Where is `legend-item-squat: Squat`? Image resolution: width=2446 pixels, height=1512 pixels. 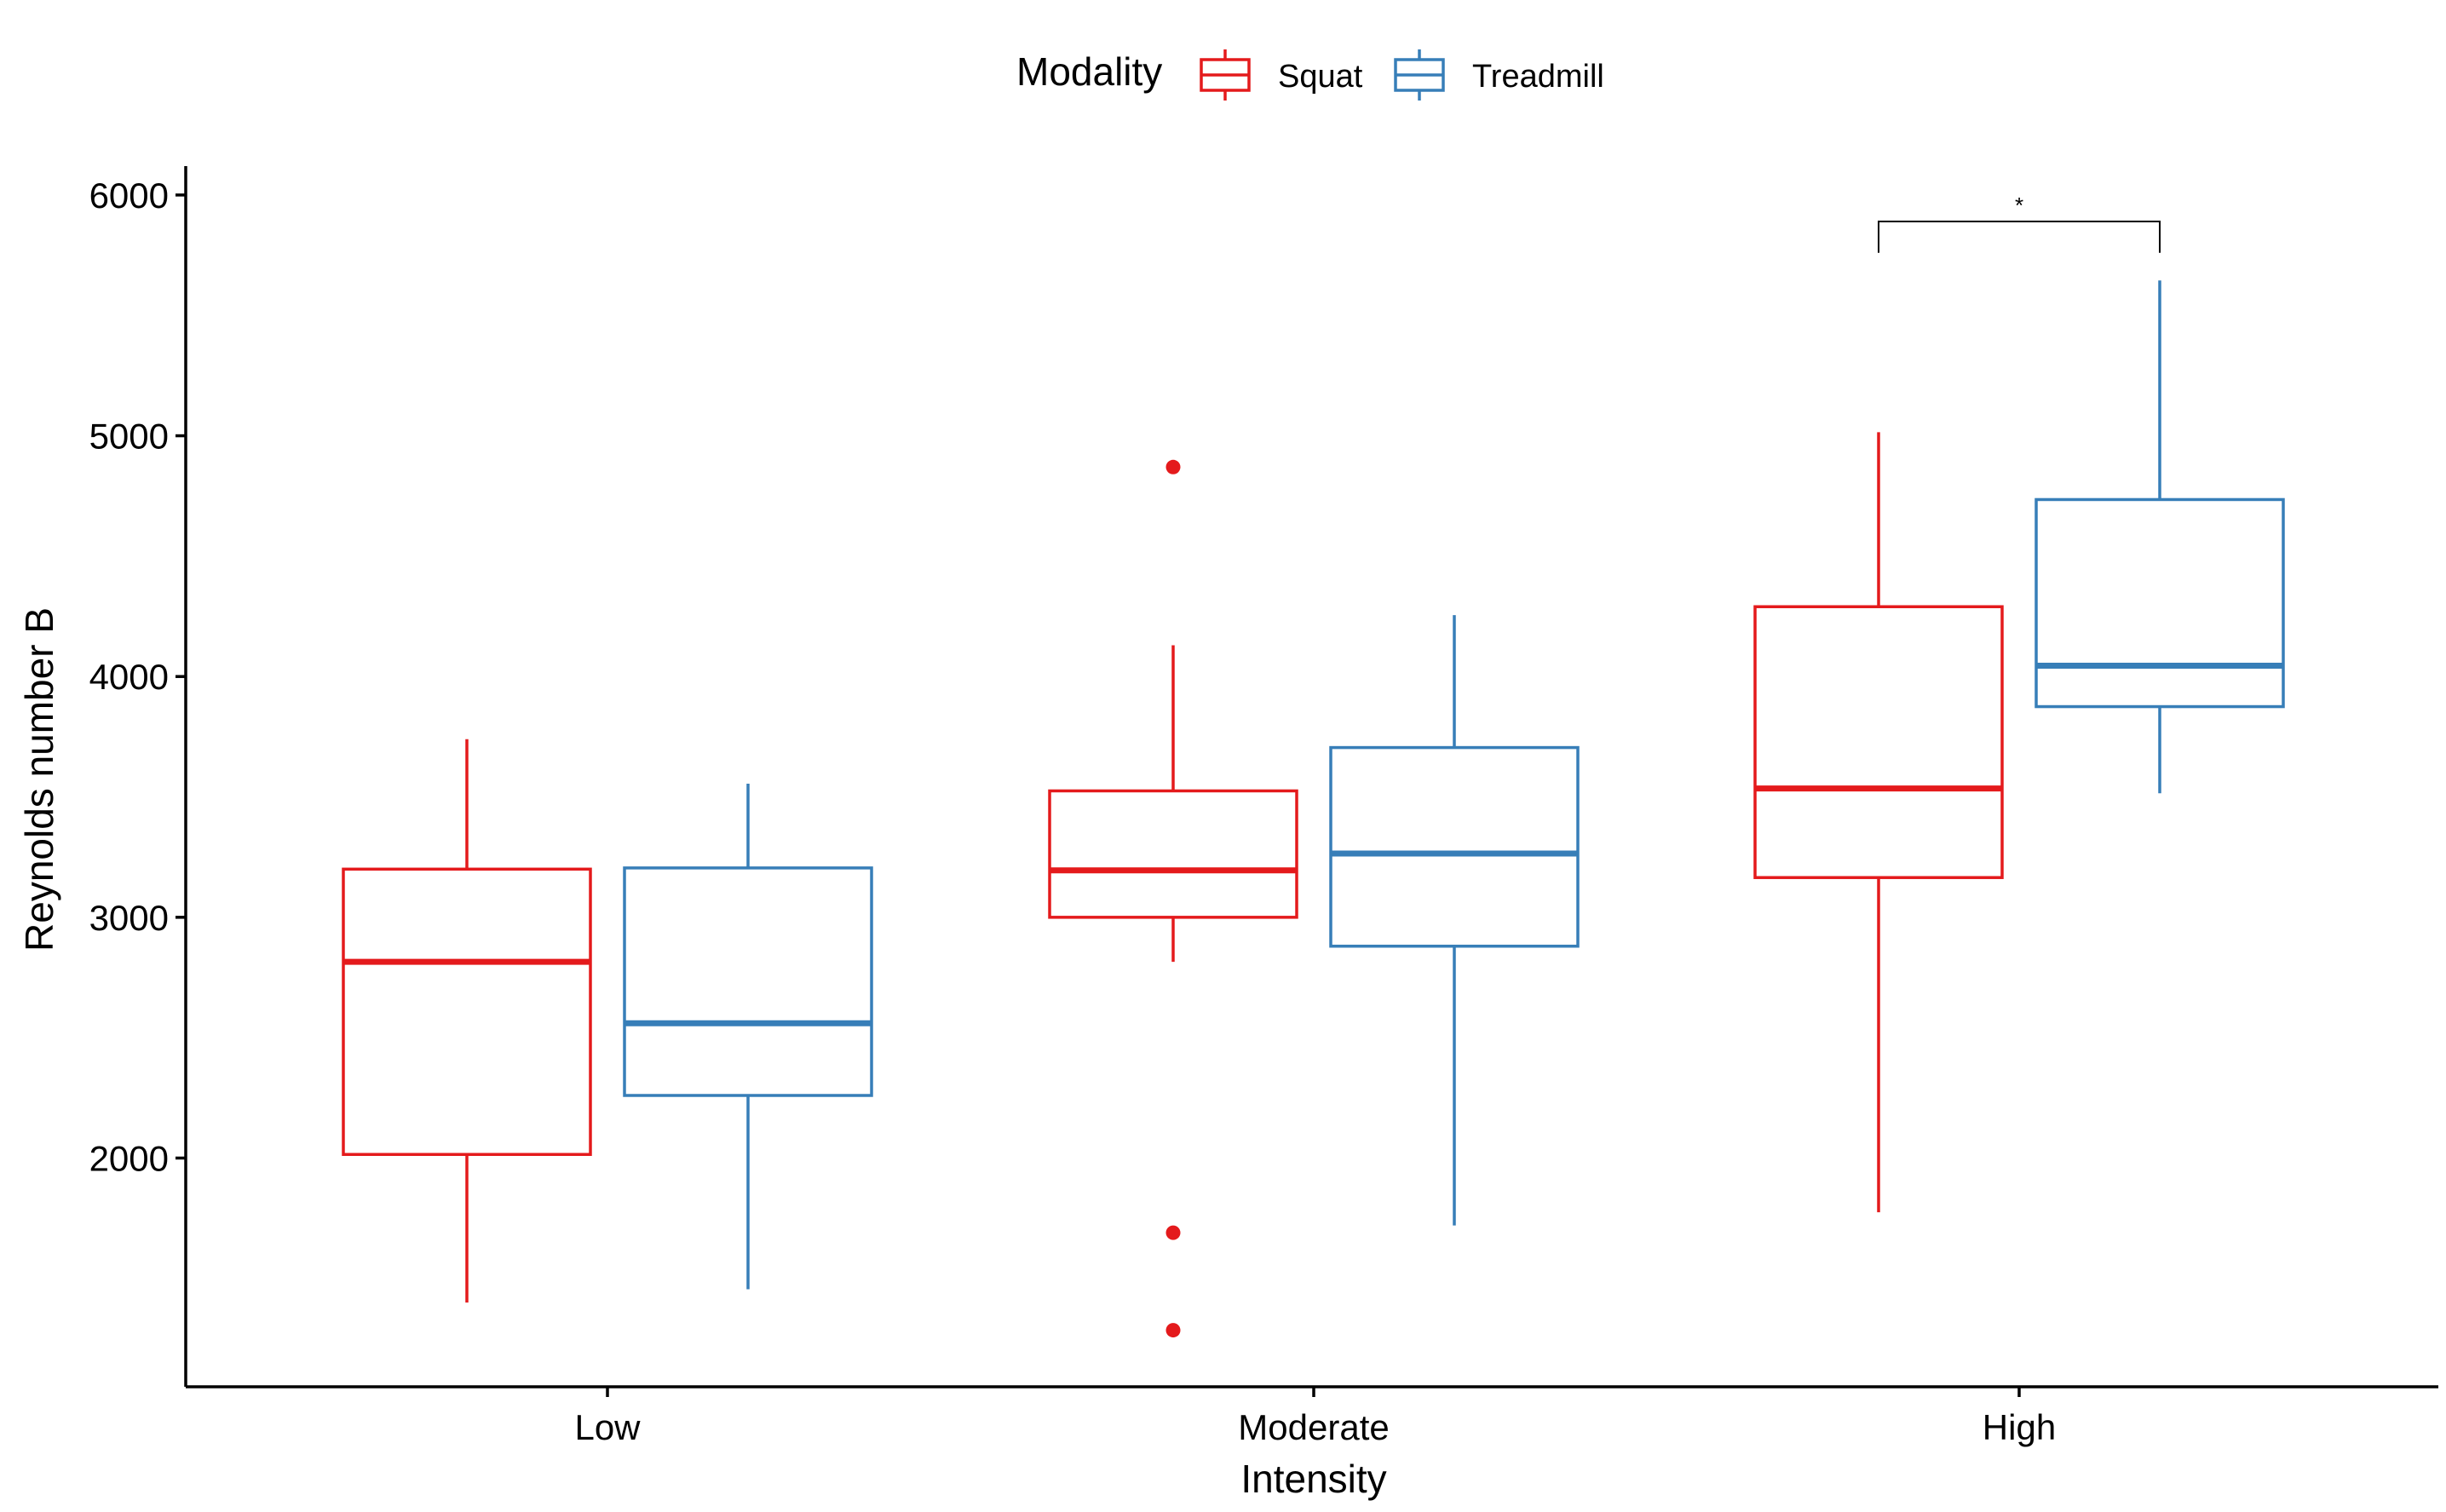 legend-item-squat: Squat is located at coordinates (1282, 75).